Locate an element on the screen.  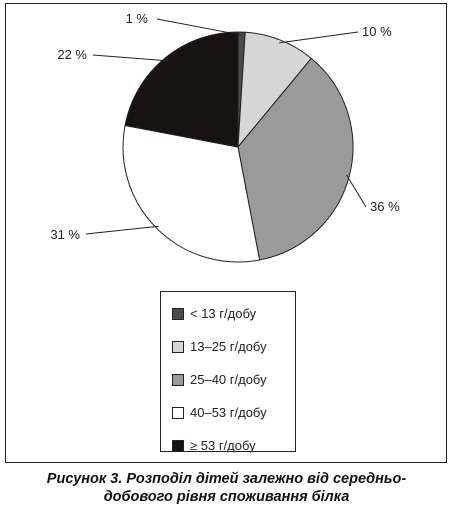
legend-label: 13–25 г/добу is located at coordinates (228, 346).